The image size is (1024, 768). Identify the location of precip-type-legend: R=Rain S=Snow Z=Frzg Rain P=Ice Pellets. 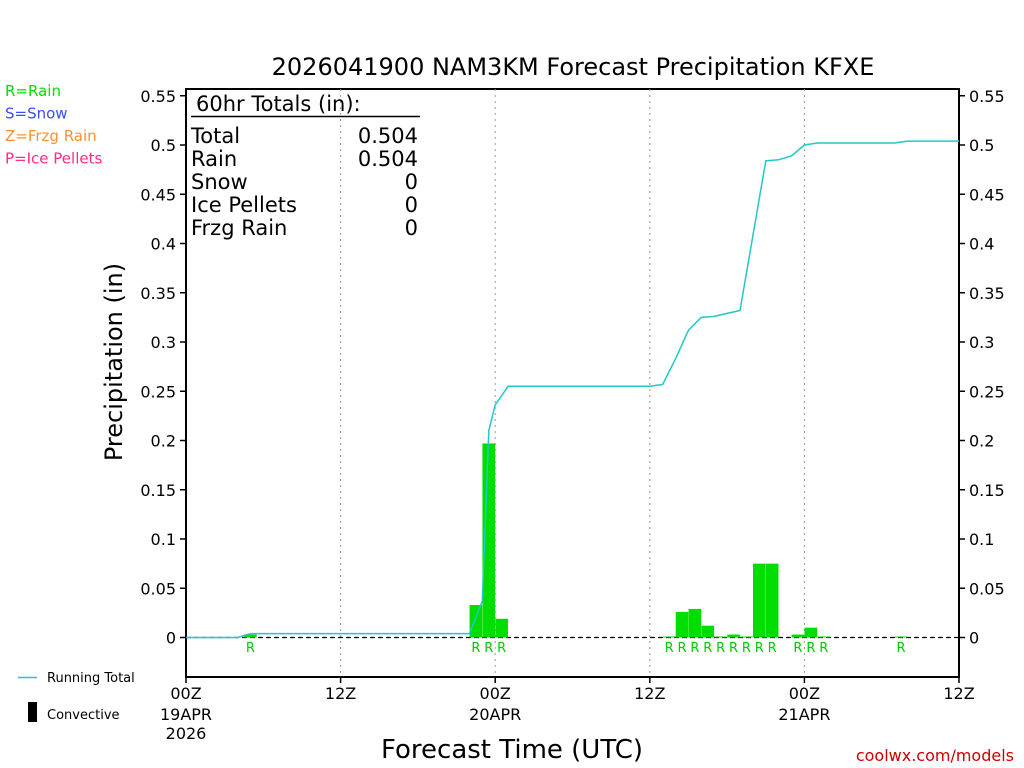
(53, 125).